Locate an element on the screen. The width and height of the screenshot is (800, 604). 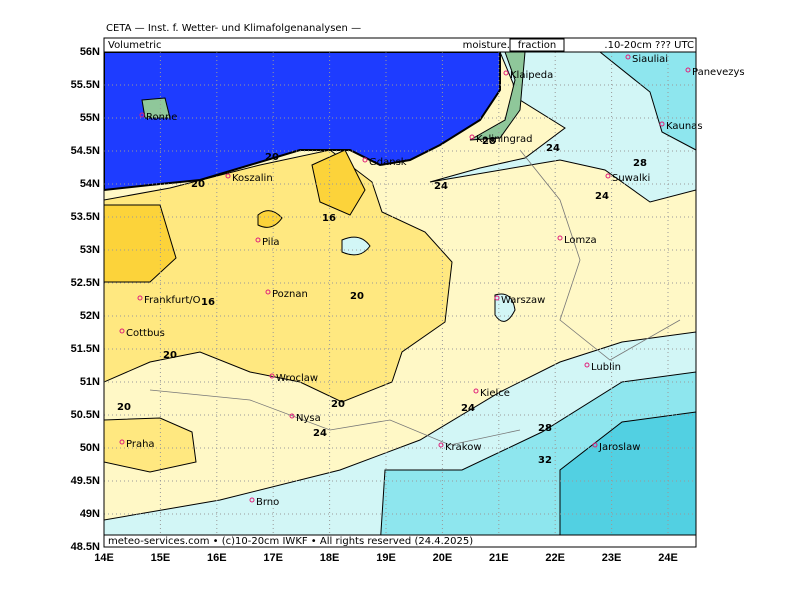
header-box is located at coordinates (537, 45).